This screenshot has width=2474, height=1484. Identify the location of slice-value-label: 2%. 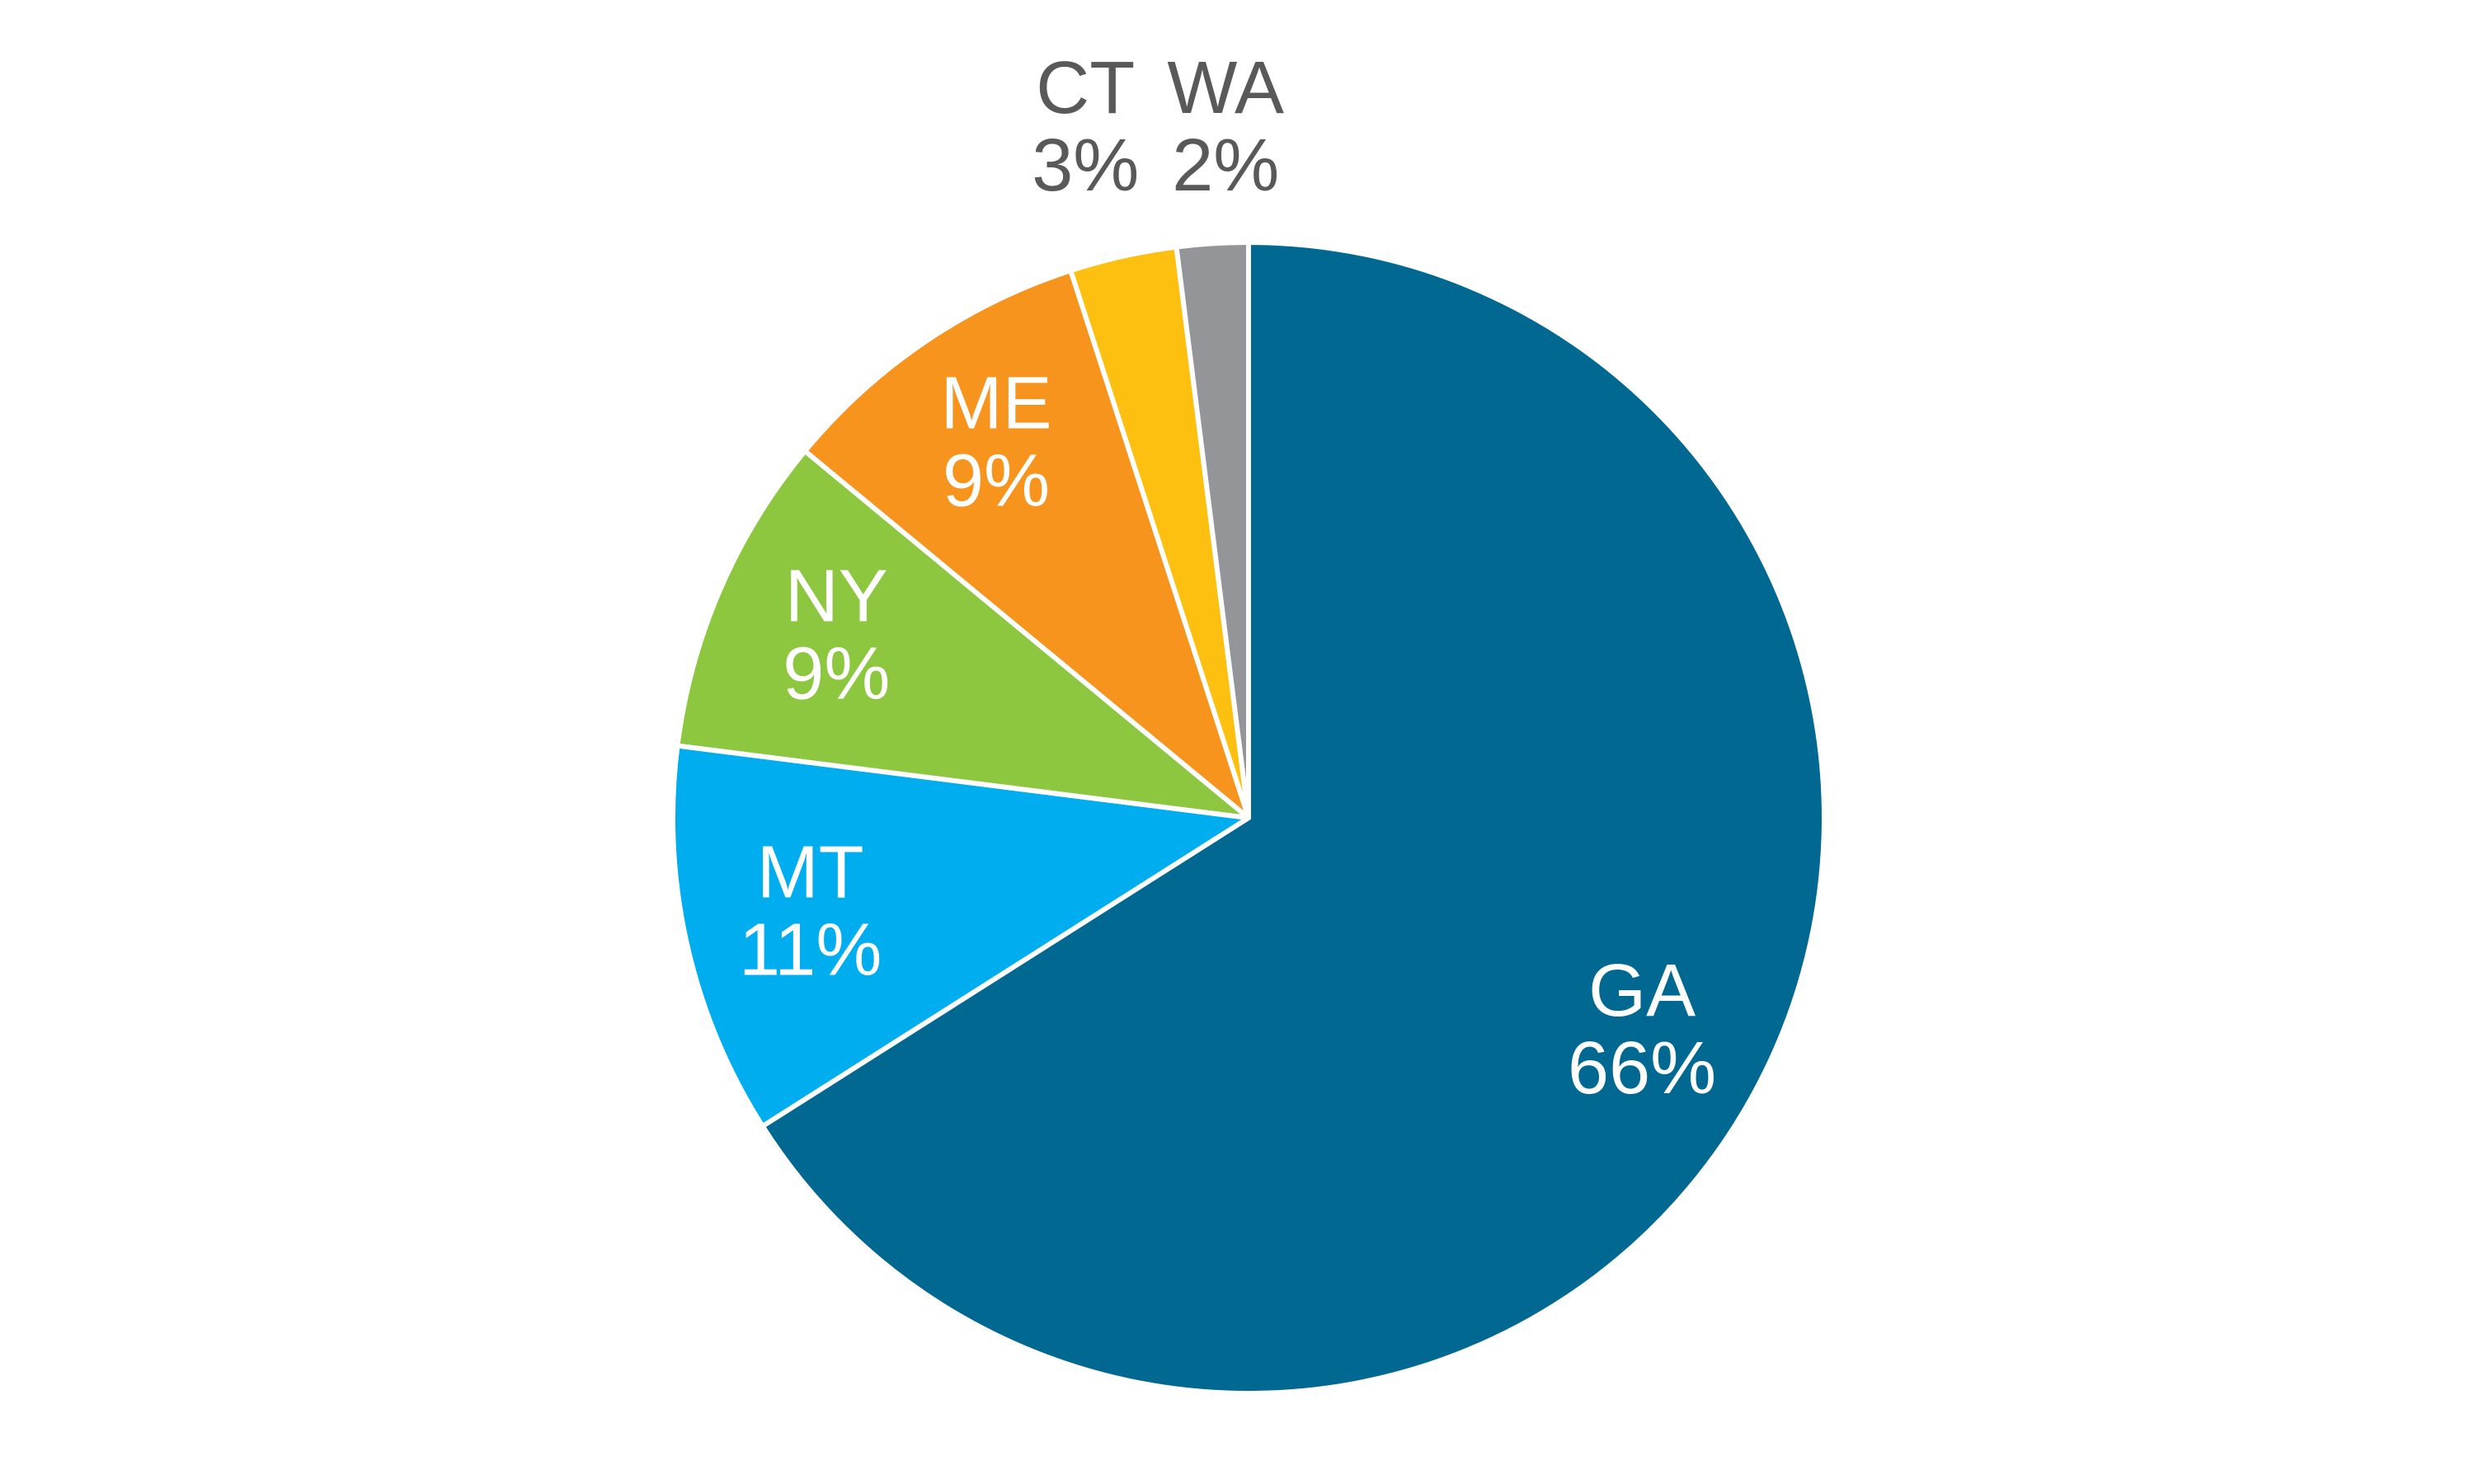
(1225, 165).